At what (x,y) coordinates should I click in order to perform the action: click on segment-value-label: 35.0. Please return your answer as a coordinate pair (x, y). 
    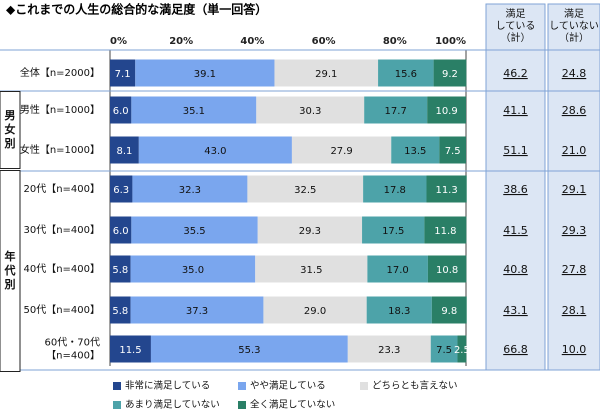
    Looking at the image, I should click on (193, 270).